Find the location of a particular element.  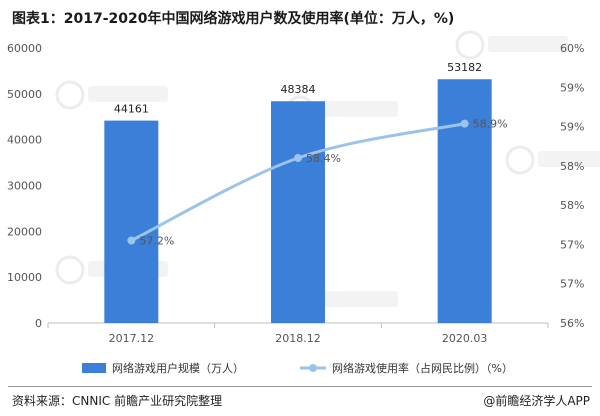

legend-bar-swatch is located at coordinates (94, 368).